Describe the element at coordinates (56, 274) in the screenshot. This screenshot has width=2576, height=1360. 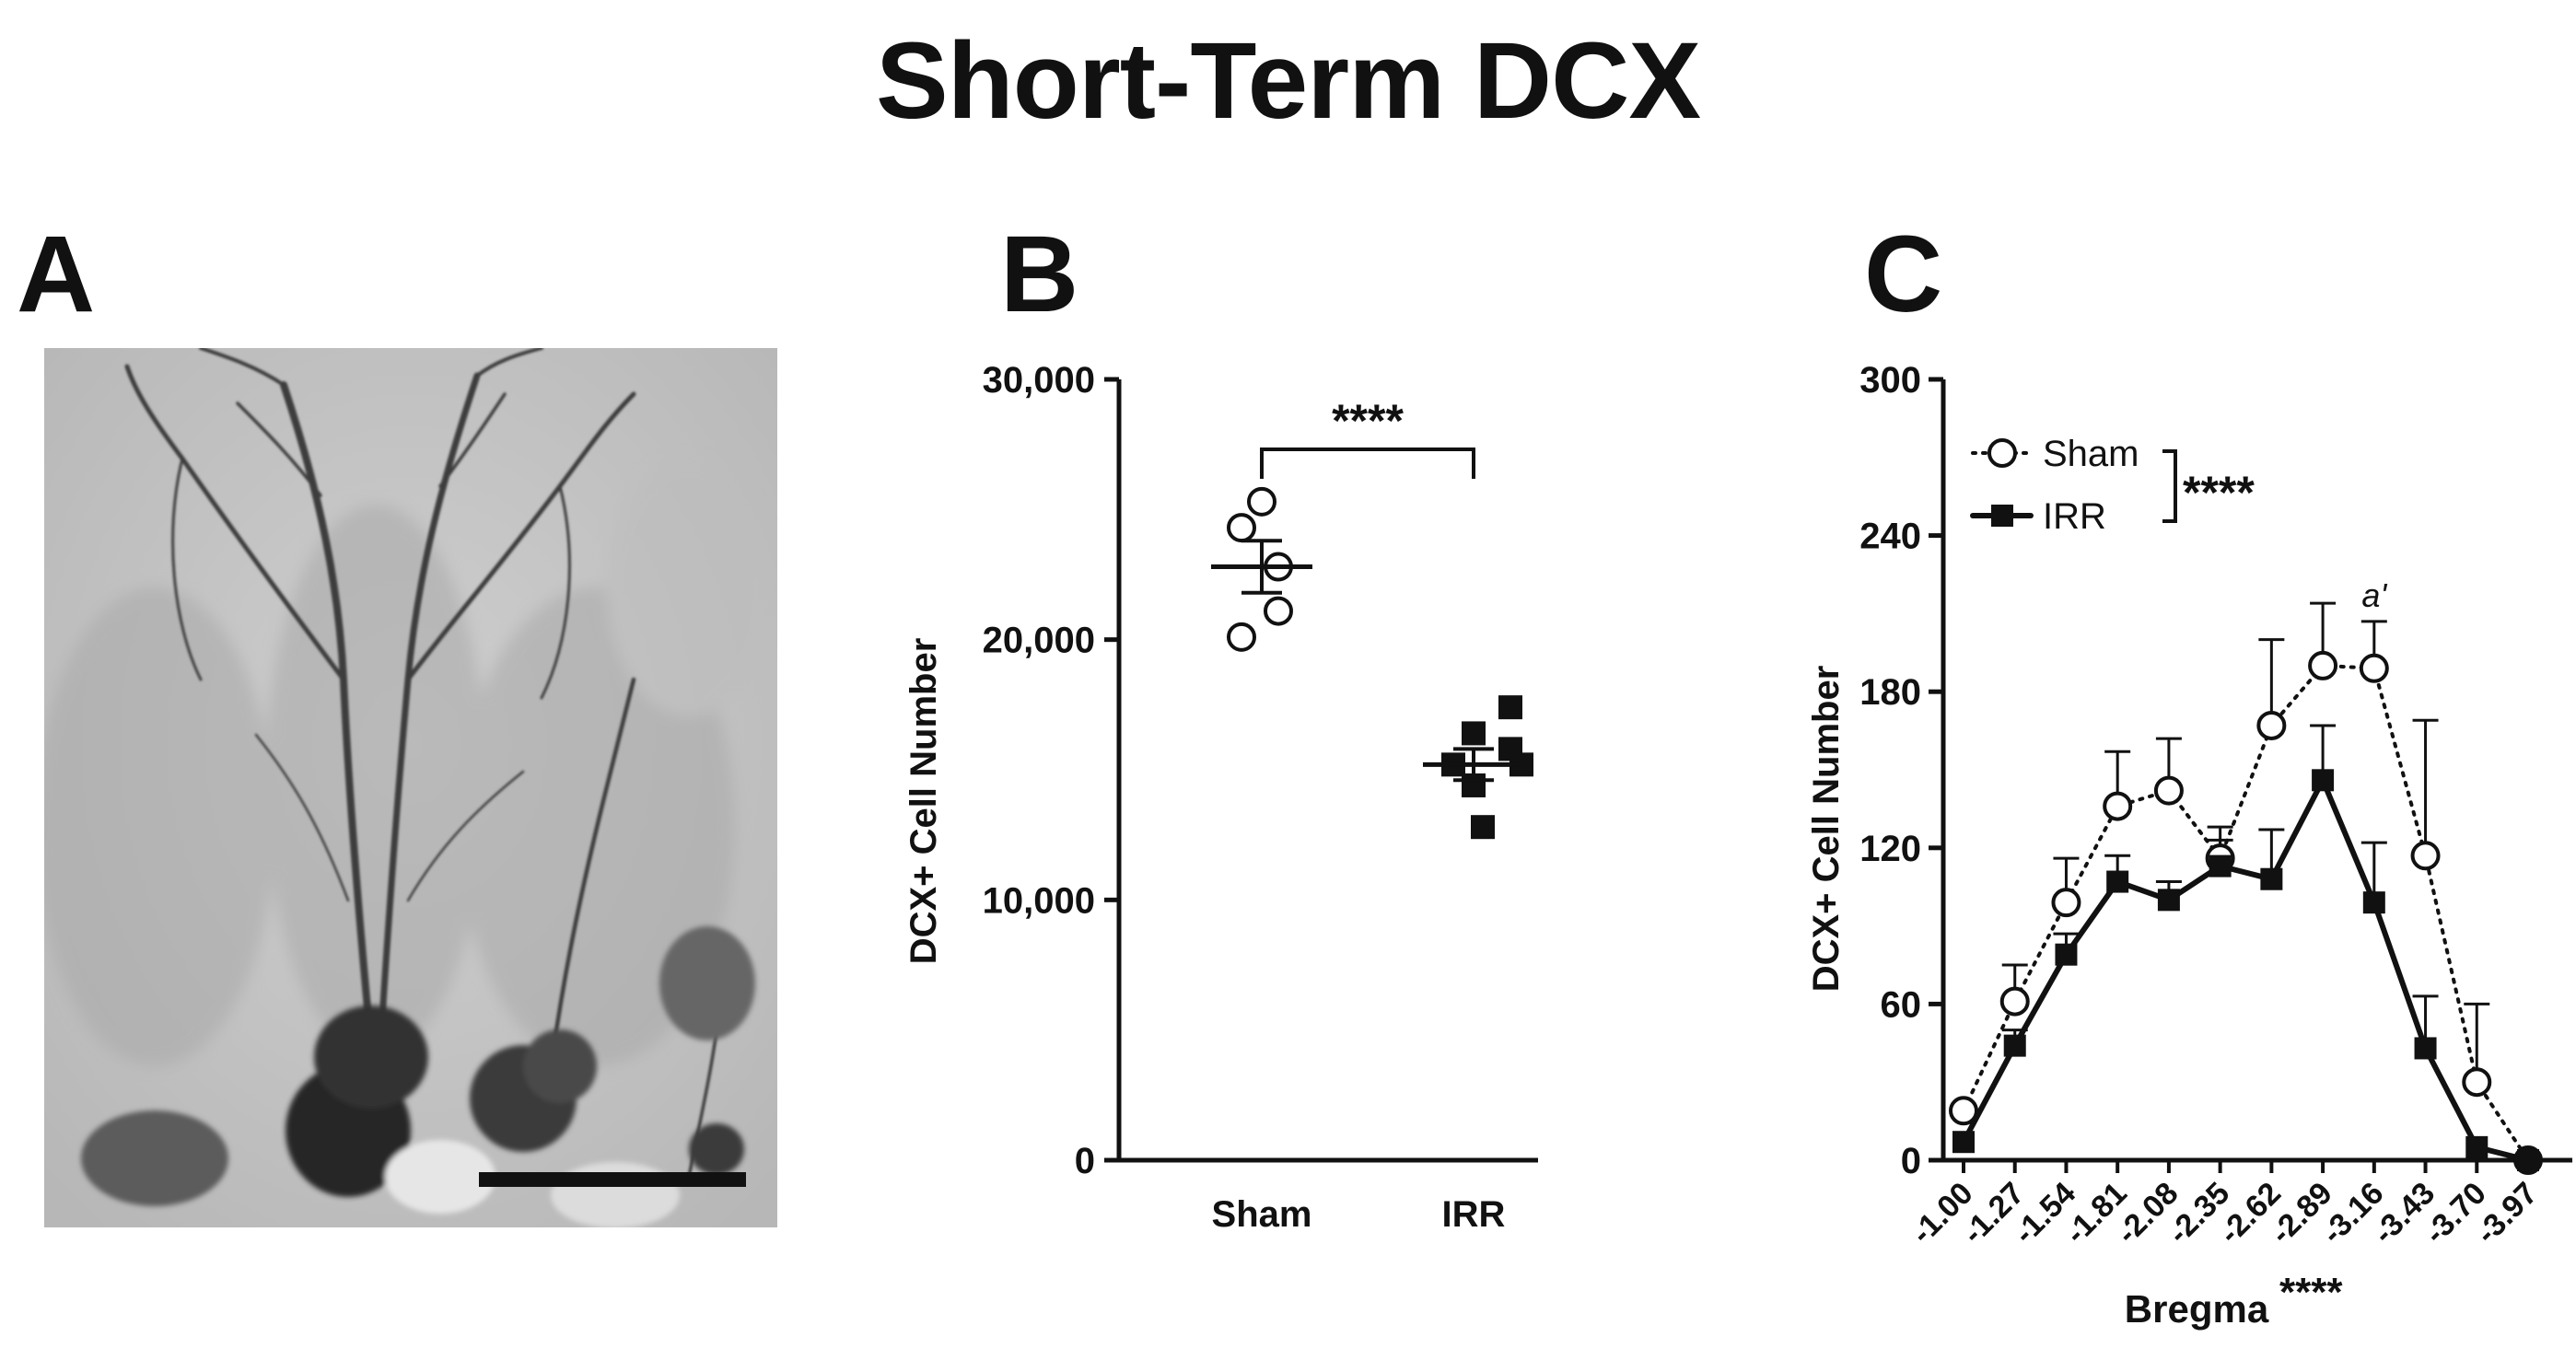
I see `panel-label-a: A` at that location.